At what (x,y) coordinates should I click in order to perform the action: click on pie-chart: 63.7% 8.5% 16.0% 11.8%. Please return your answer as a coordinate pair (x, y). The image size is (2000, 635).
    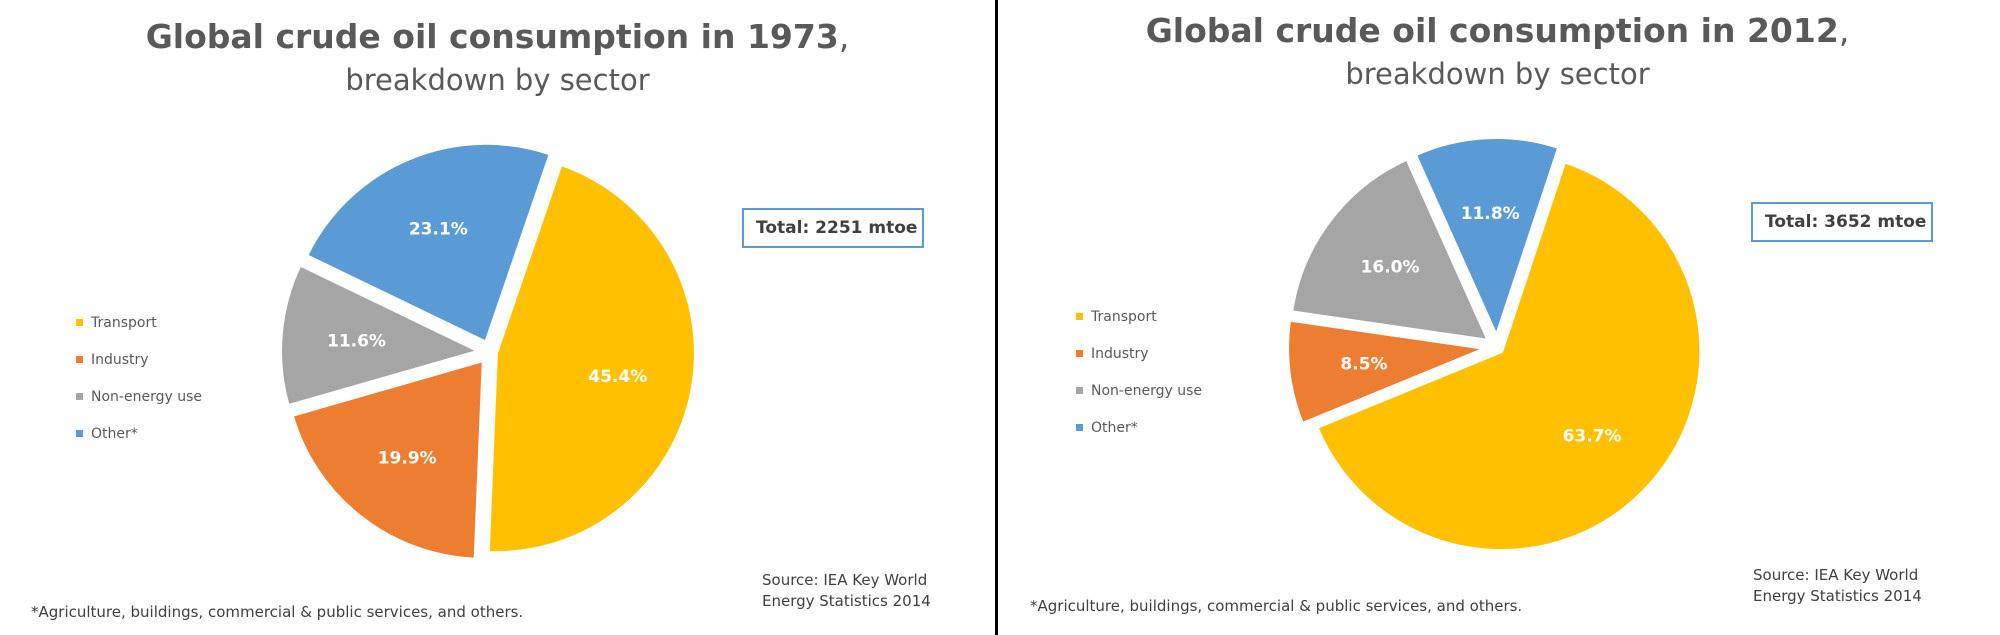
    Looking at the image, I should click on (1494, 344).